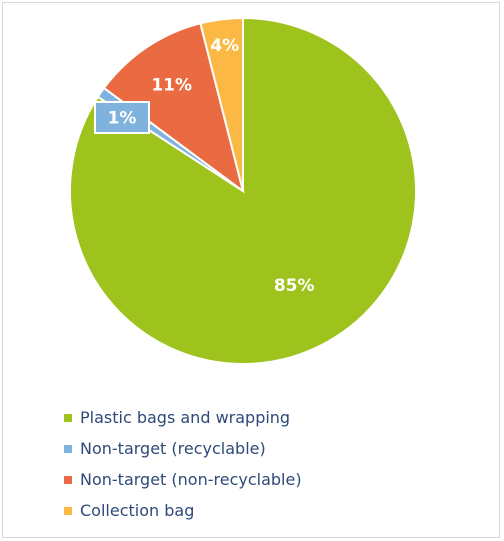 The height and width of the screenshot is (541, 504). I want to click on data-label-background, so click(122, 117).